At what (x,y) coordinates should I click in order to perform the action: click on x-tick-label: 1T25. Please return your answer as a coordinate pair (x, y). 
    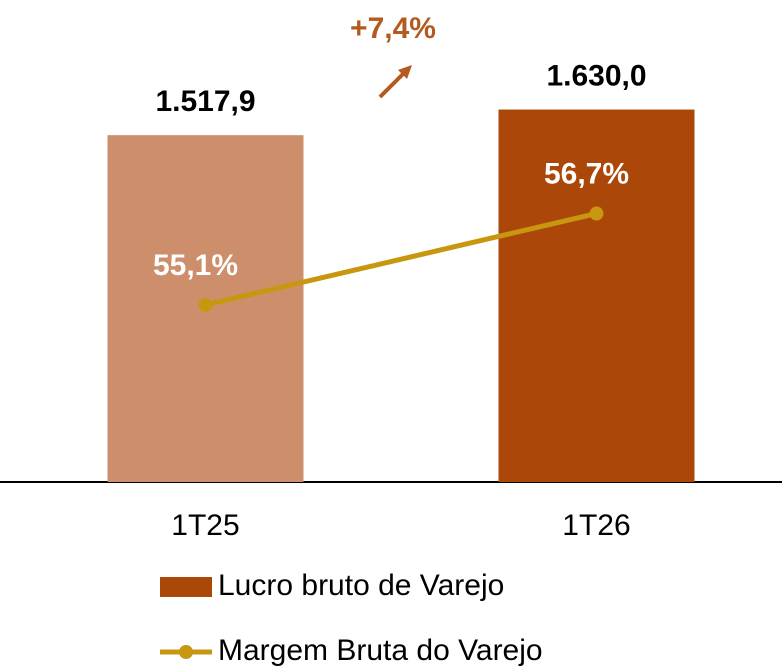
    Looking at the image, I should click on (205, 525).